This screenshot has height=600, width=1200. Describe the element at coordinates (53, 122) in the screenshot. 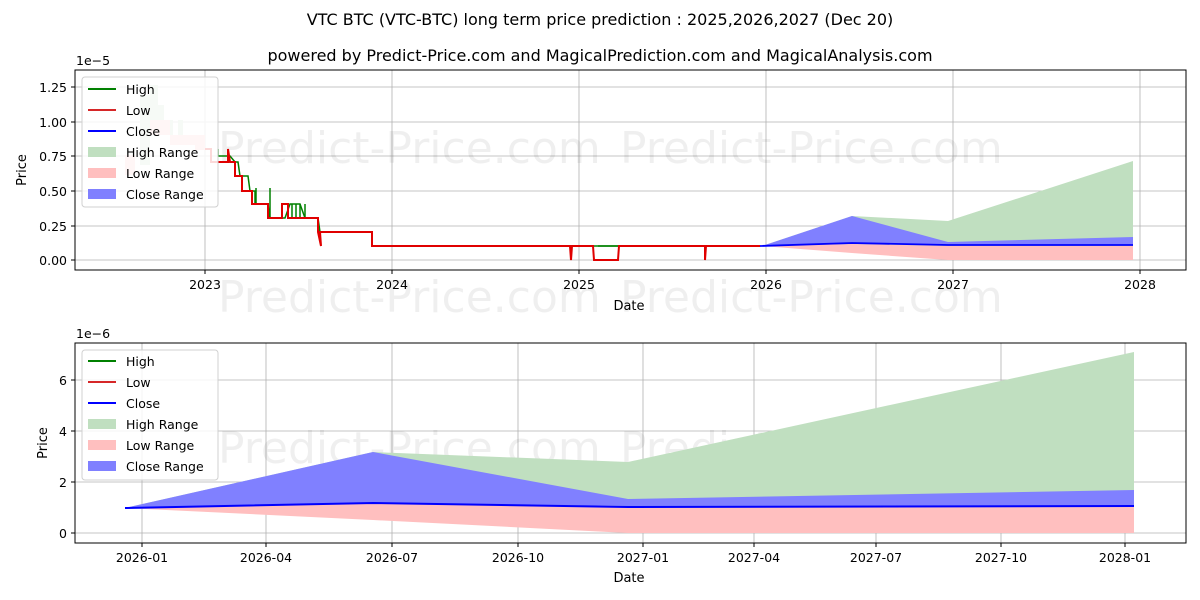

I see `svg-text: 1.00` at that location.